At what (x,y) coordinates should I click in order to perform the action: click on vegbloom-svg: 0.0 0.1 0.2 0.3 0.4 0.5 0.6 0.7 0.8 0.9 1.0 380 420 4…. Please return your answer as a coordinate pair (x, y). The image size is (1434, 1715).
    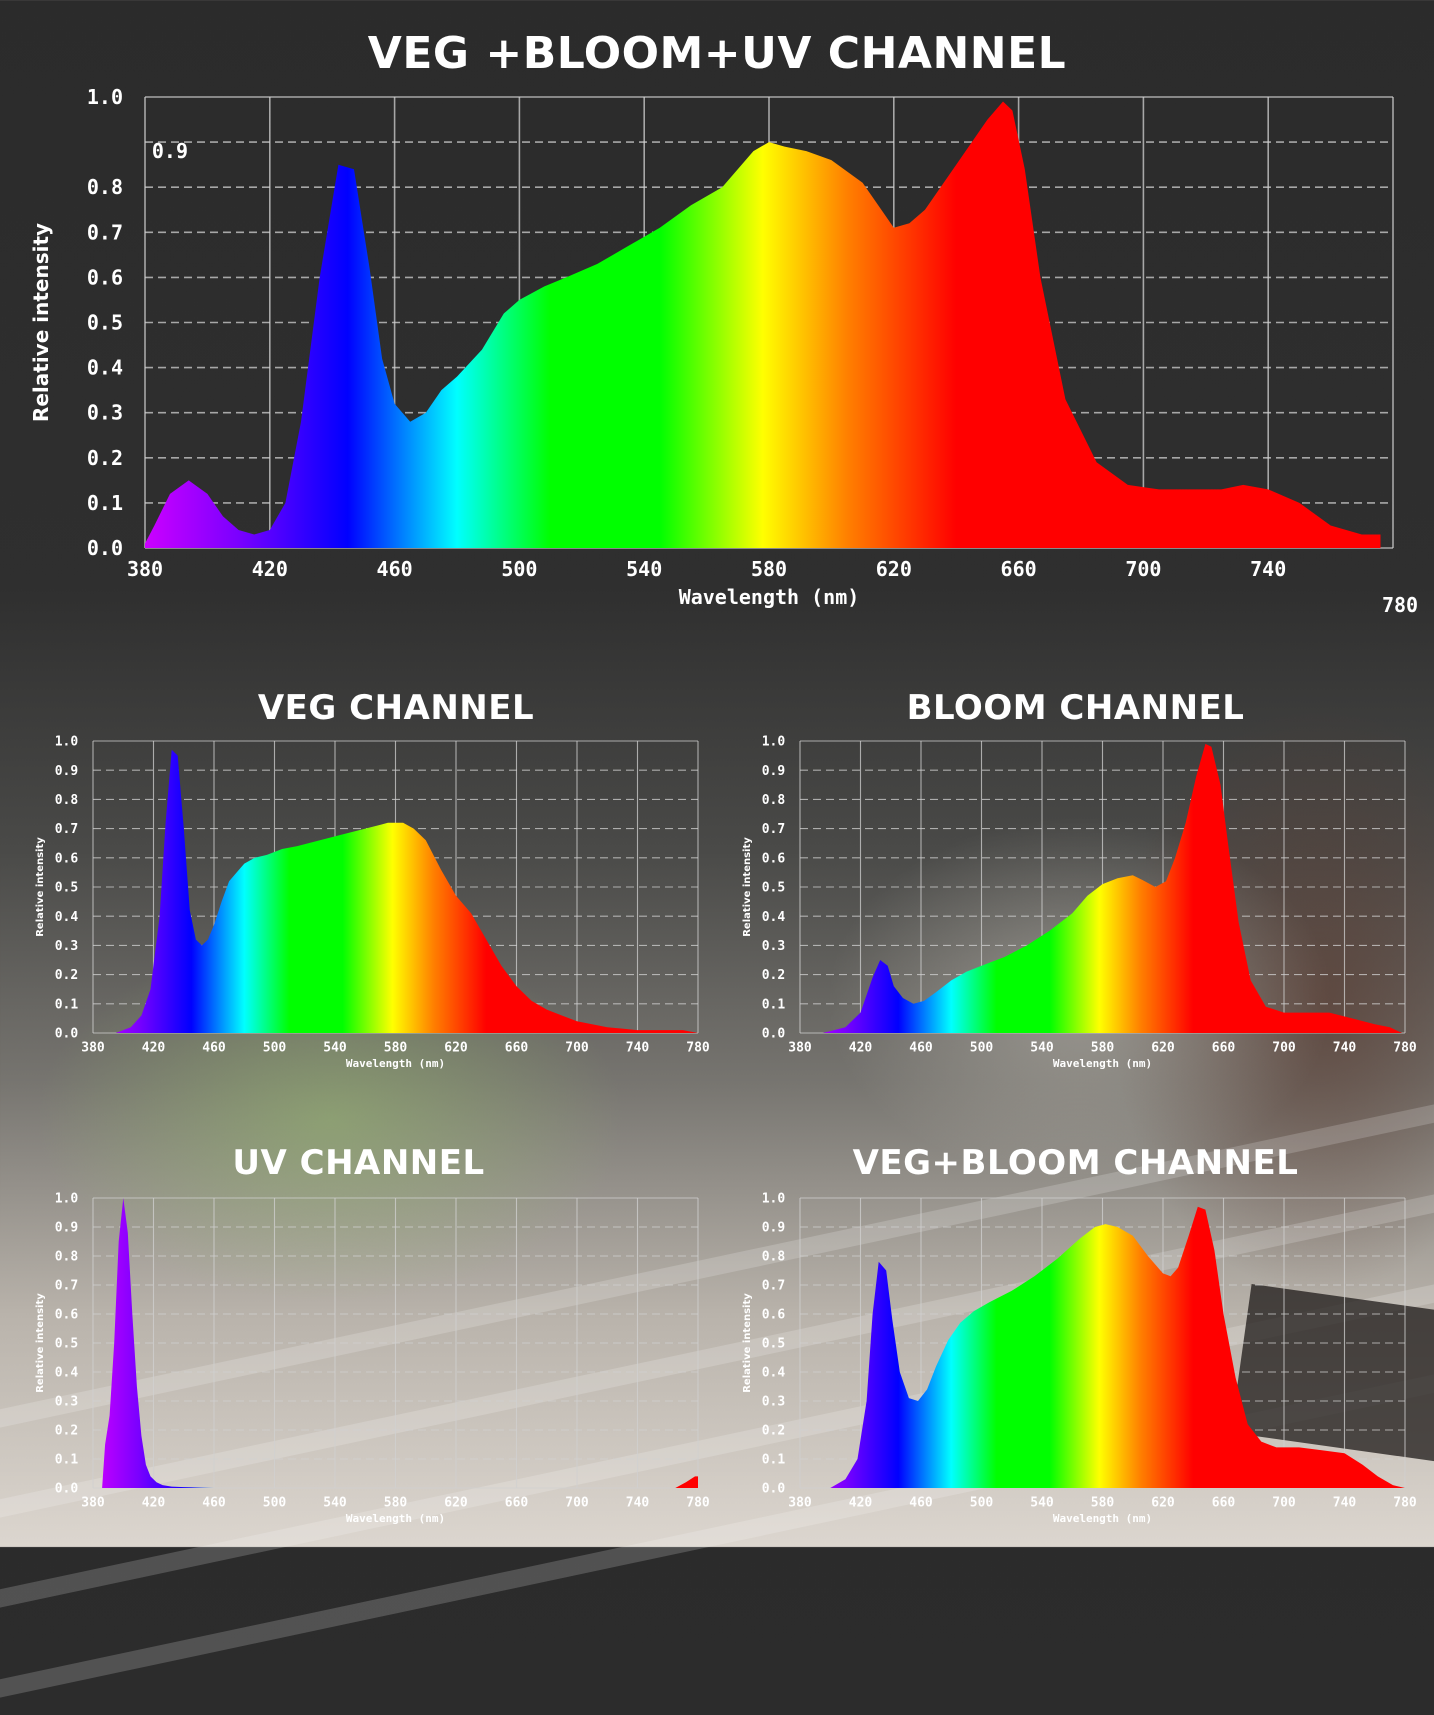
    Looking at the image, I should click on (1079, 1358).